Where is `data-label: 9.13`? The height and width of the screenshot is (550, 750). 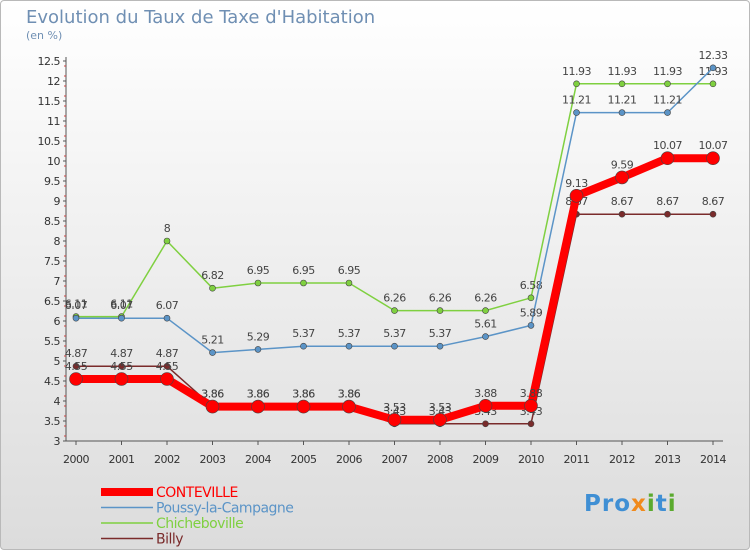
data-label: 9.13 is located at coordinates (576, 183).